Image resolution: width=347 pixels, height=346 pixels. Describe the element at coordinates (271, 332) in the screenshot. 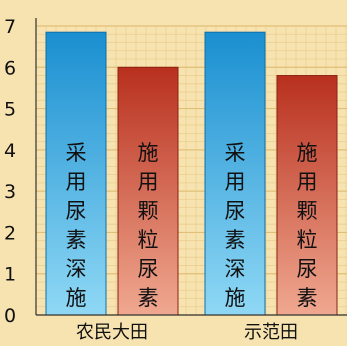

I see `category-label: 示范田` at that location.